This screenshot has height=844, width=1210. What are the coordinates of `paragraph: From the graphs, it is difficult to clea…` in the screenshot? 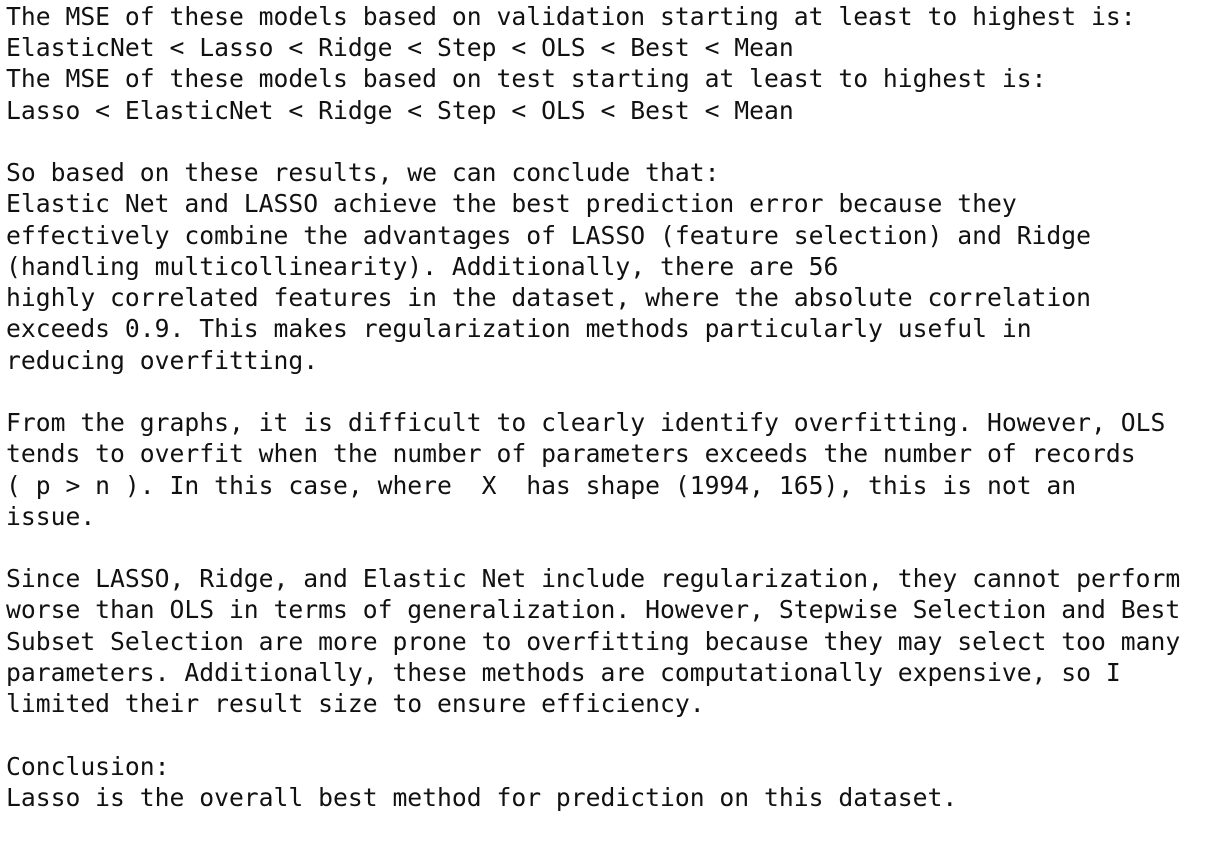 It's located at (593, 469).